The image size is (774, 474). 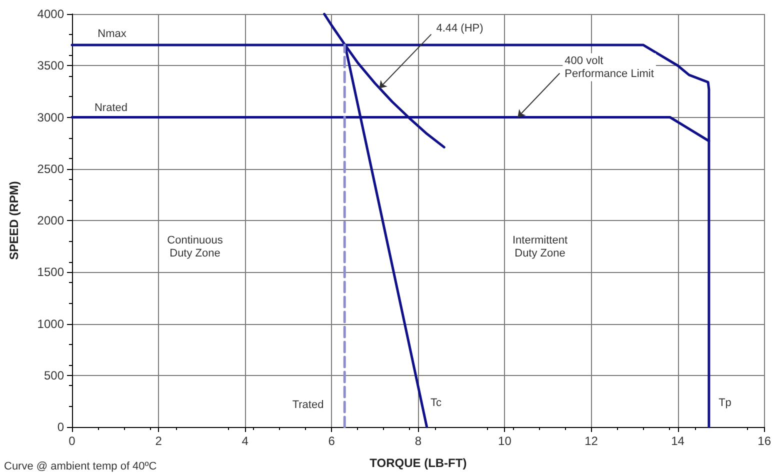 What do you see at coordinates (195, 247) in the screenshot?
I see `annotation: Continuous Duty Zone` at bounding box center [195, 247].